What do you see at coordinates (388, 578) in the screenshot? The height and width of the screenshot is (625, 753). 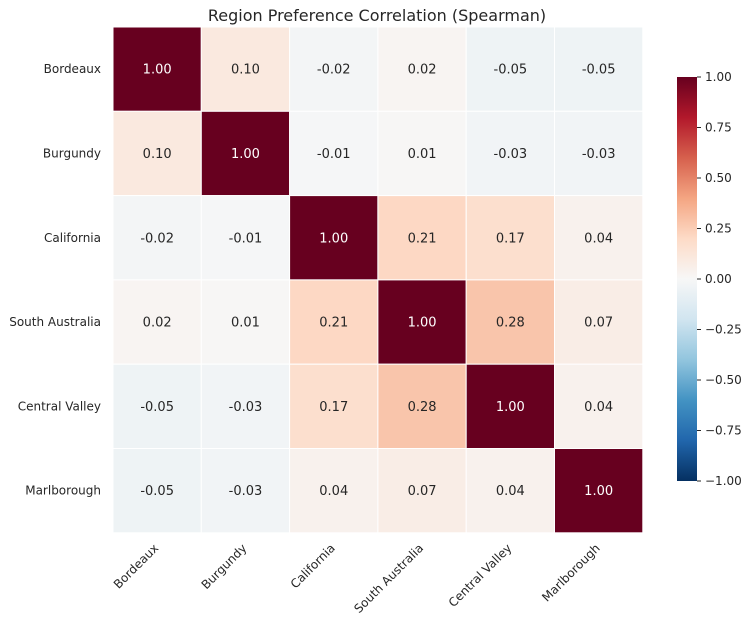 I see `x-tick-label: South Australia` at bounding box center [388, 578].